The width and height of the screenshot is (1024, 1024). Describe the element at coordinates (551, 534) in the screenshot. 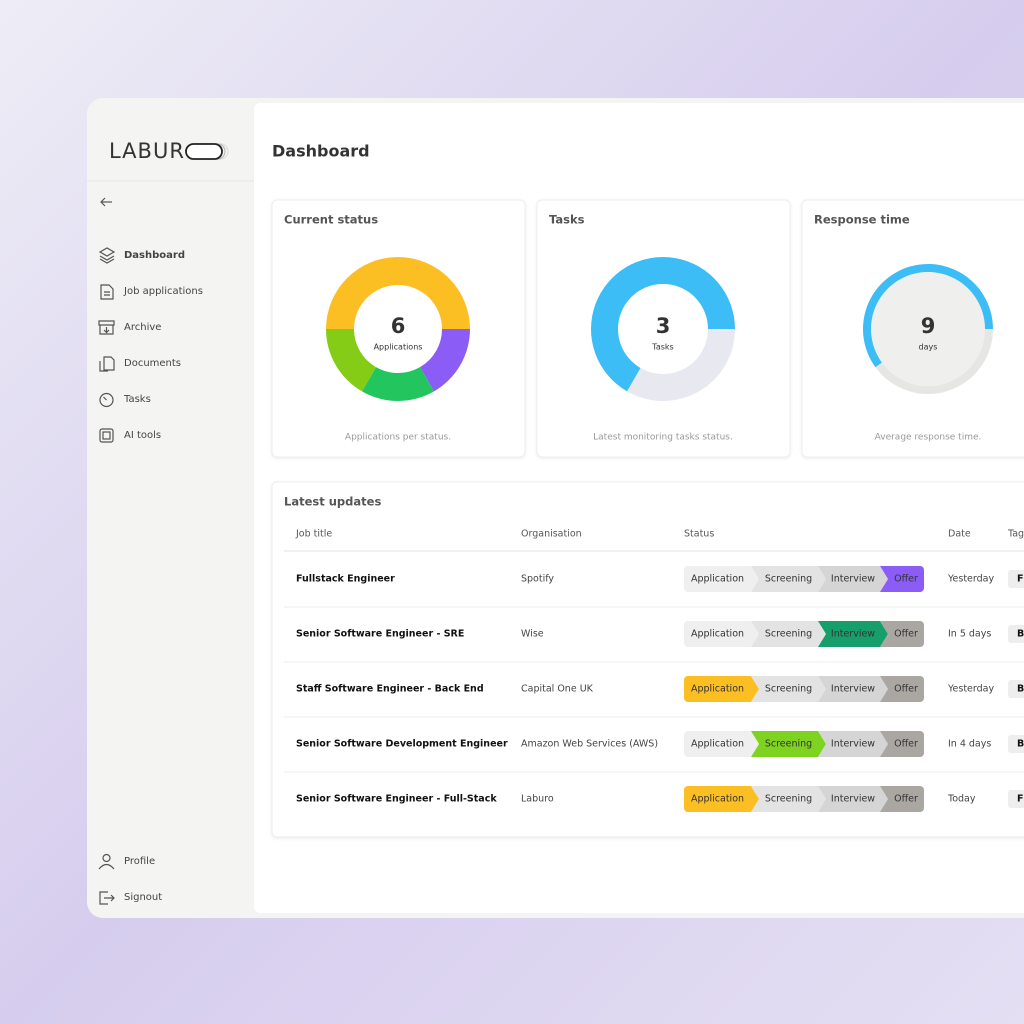

I see `column-header: Organisation` at that location.